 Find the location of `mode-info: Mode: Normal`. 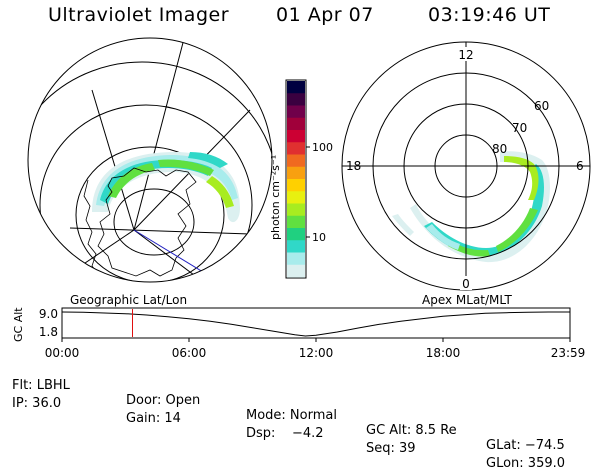

mode-info: Mode: Normal is located at coordinates (291, 415).